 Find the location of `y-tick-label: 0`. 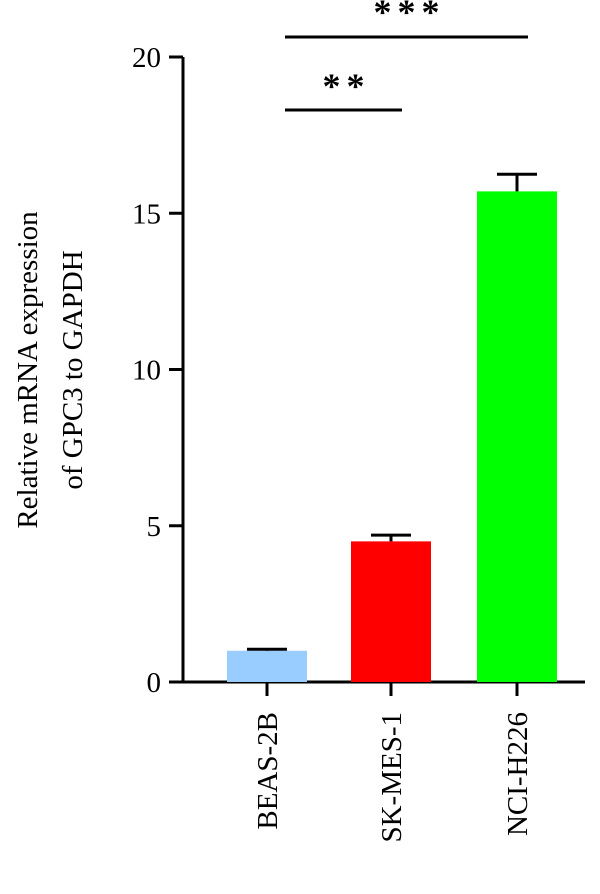

y-tick-label: 0 is located at coordinates (154, 683).